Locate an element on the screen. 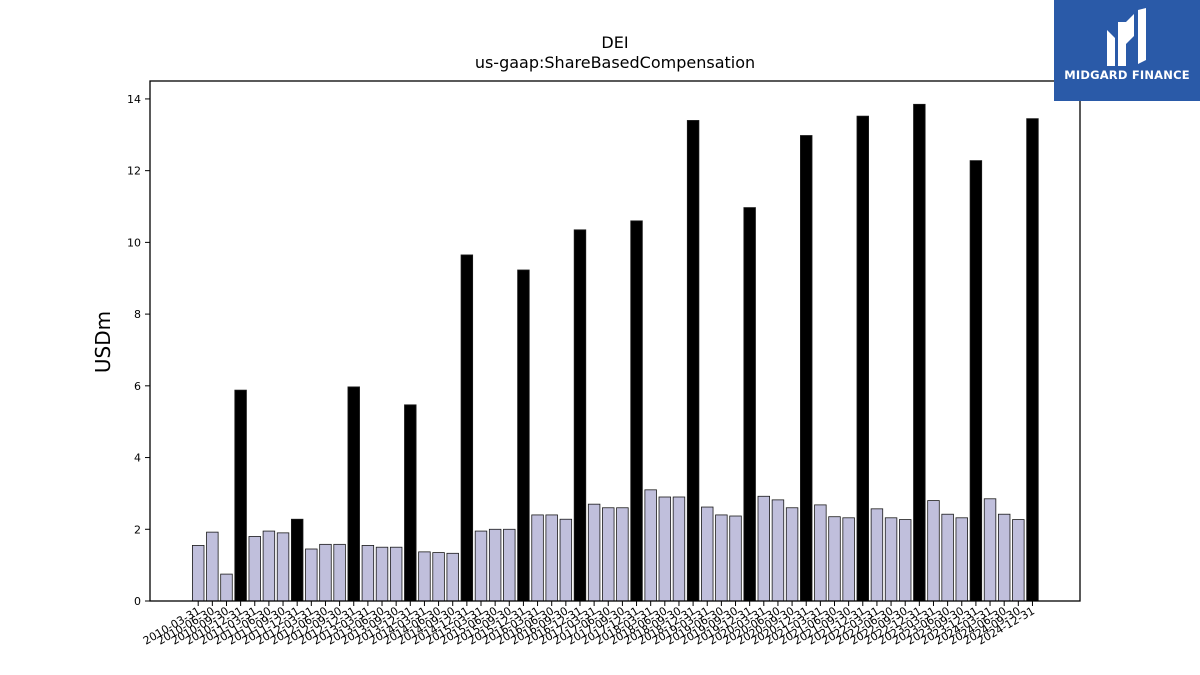 The width and height of the screenshot is (1200, 675). y-tick-label: 8 is located at coordinates (137, 314).